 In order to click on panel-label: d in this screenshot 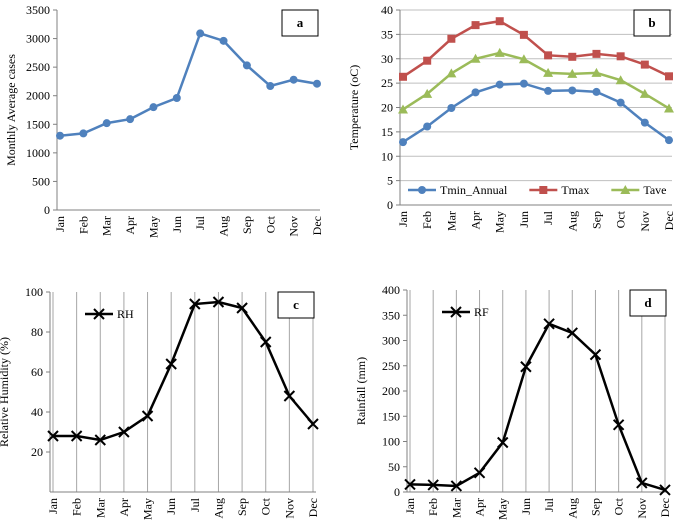, I will do `click(648, 302)`.